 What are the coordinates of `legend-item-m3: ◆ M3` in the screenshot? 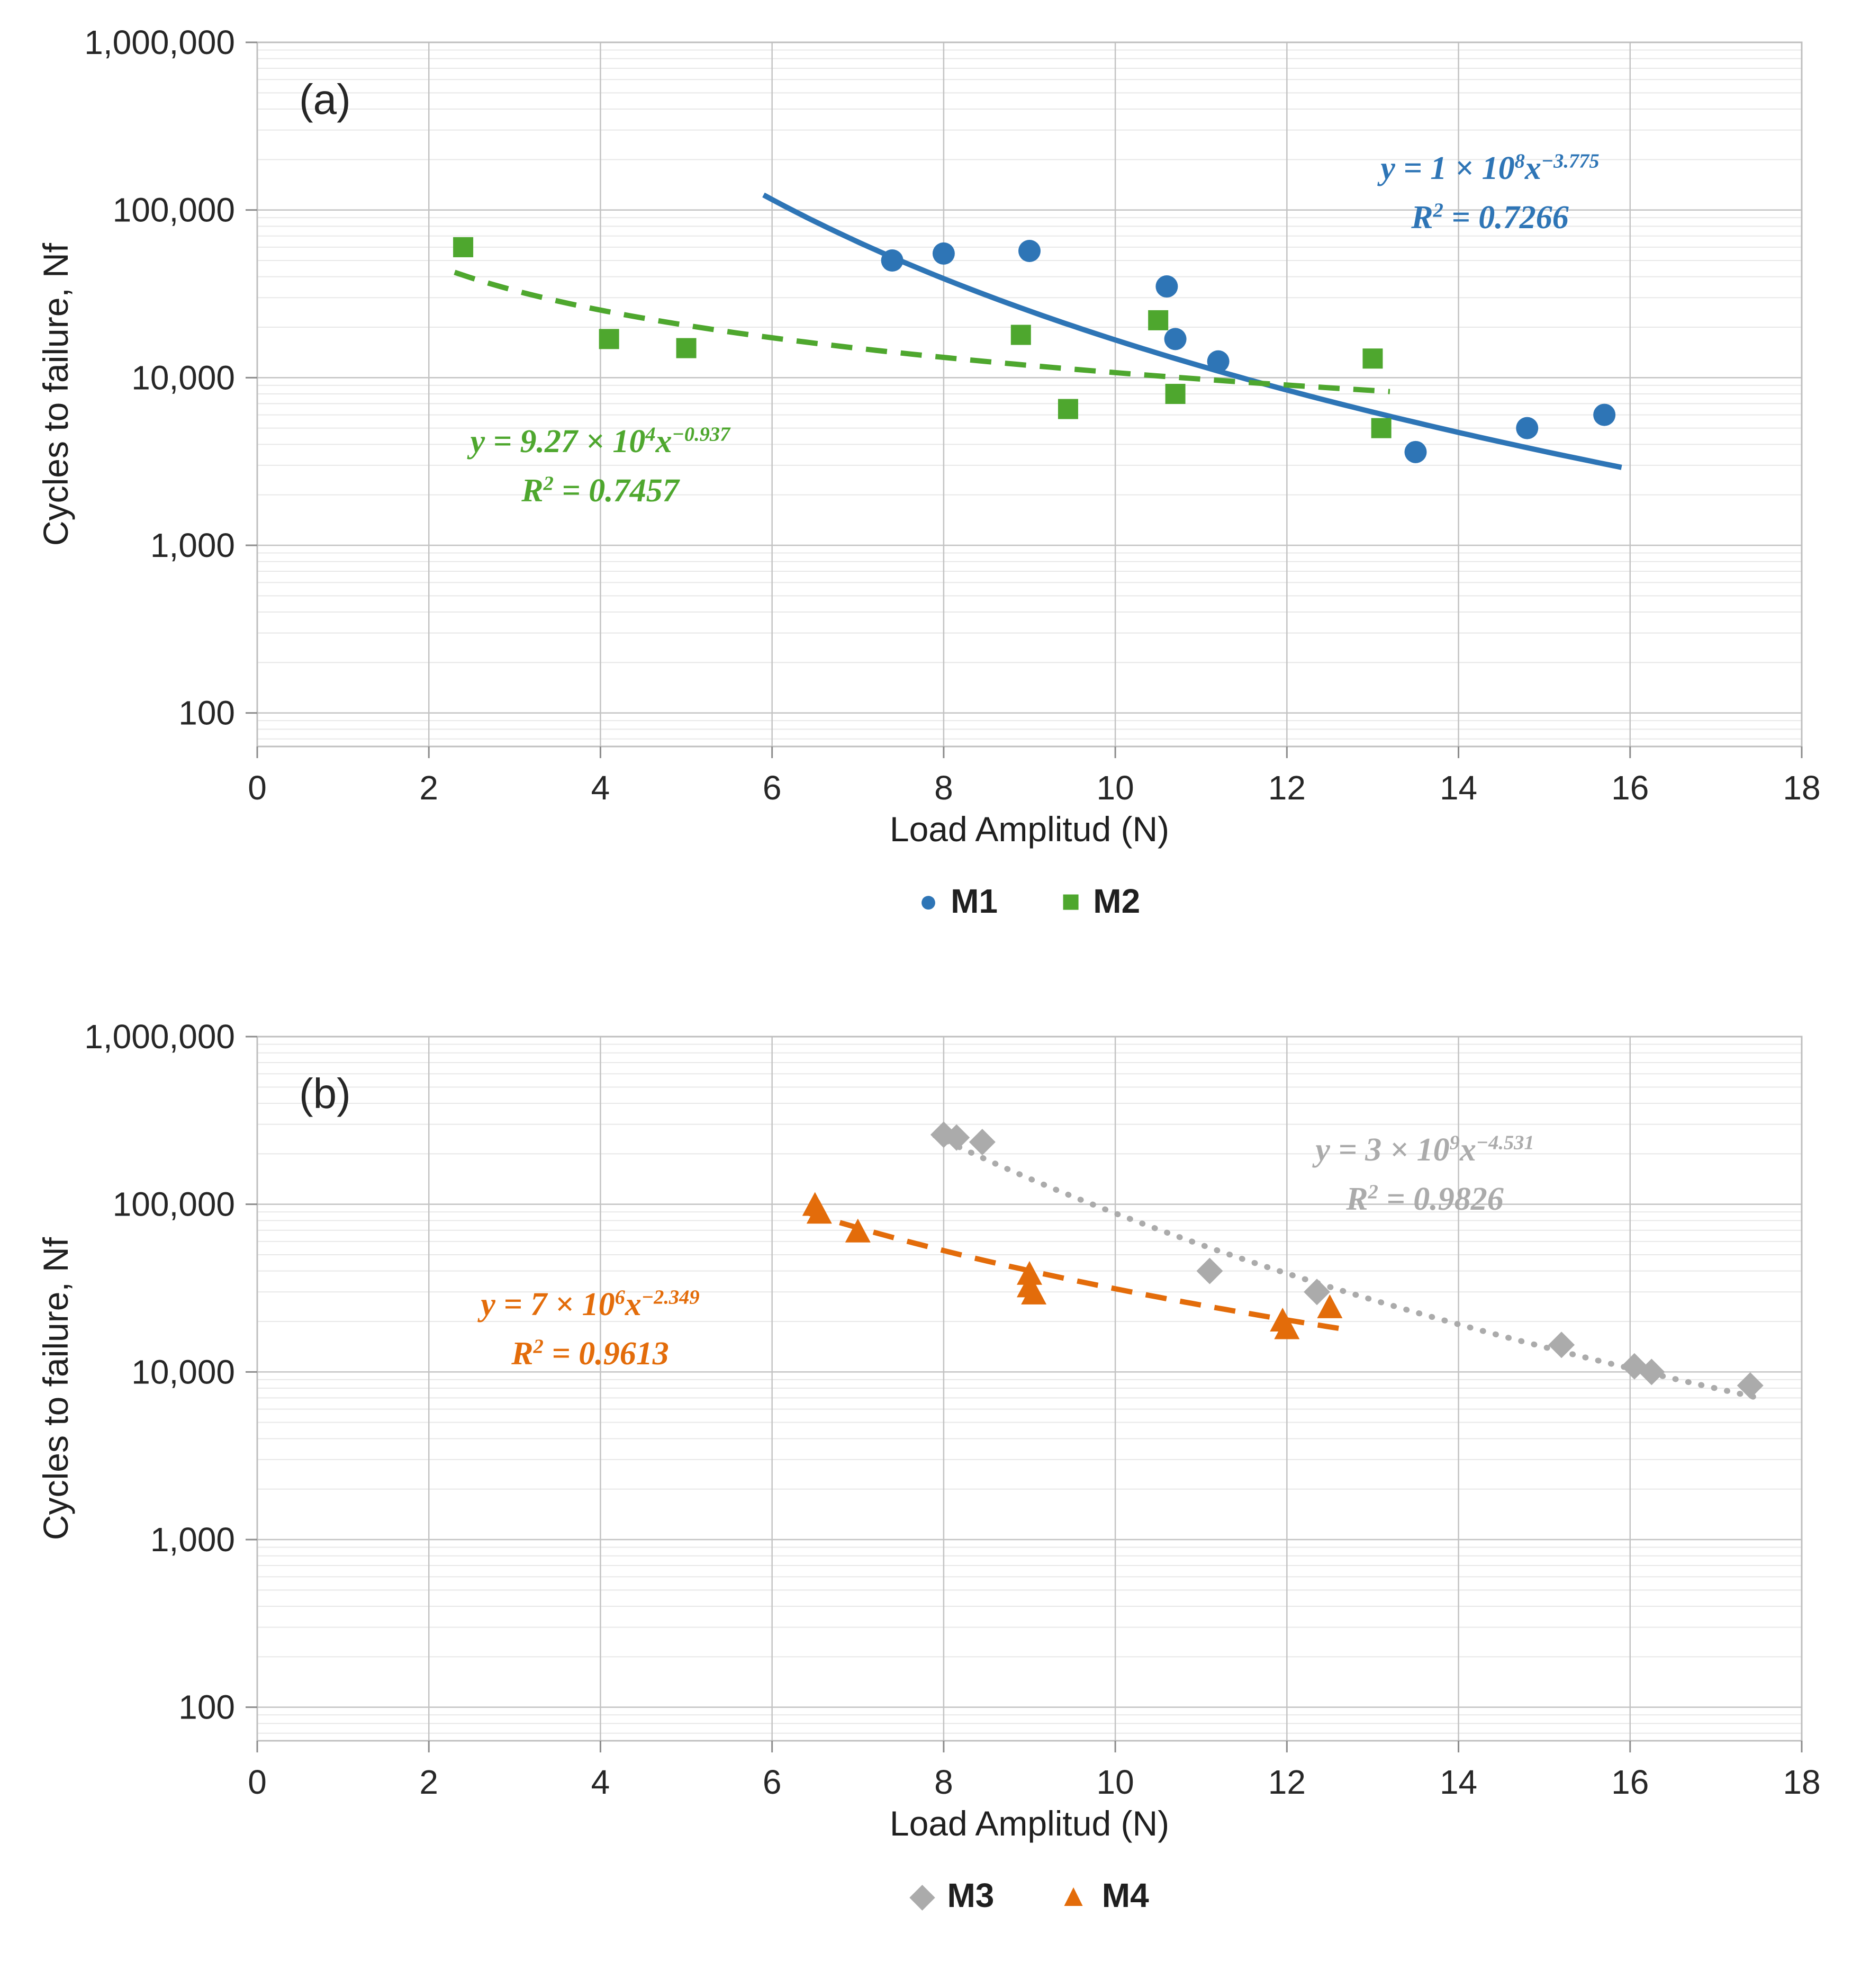 It's located at (952, 1895).